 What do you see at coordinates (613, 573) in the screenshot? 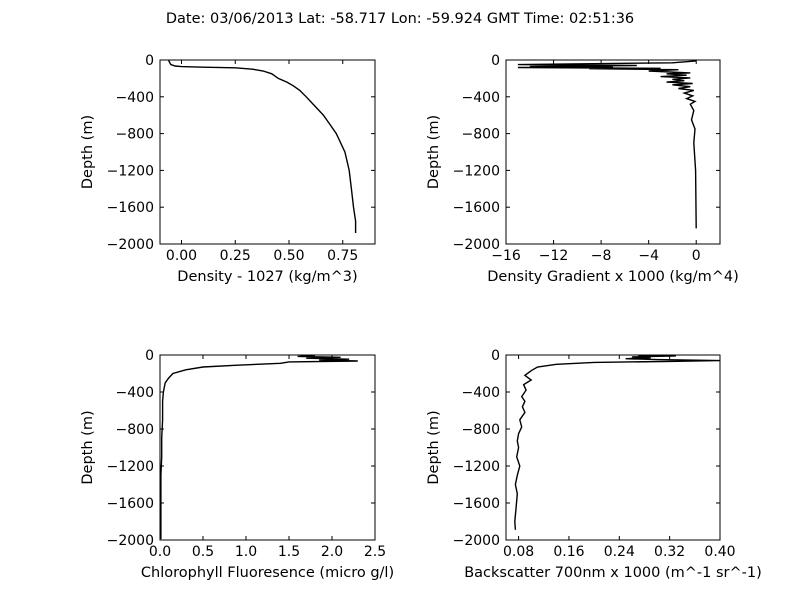
I see `x-axis-label: Backscatter 700nm x 1000 (m^-1 sr^-1)` at bounding box center [613, 573].